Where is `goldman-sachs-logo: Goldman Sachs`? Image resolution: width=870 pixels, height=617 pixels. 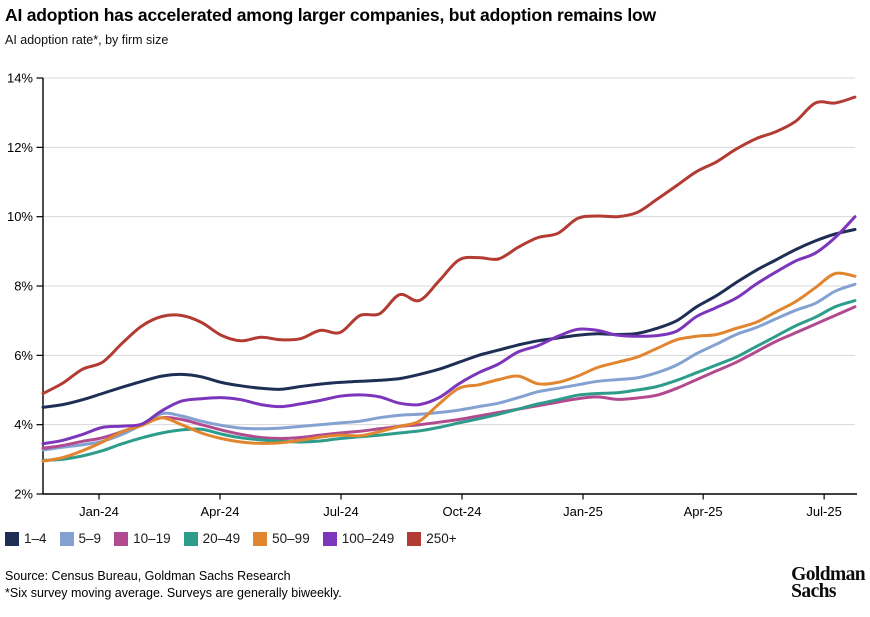
goldman-sachs-logo: Goldman Sachs is located at coordinates (828, 583).